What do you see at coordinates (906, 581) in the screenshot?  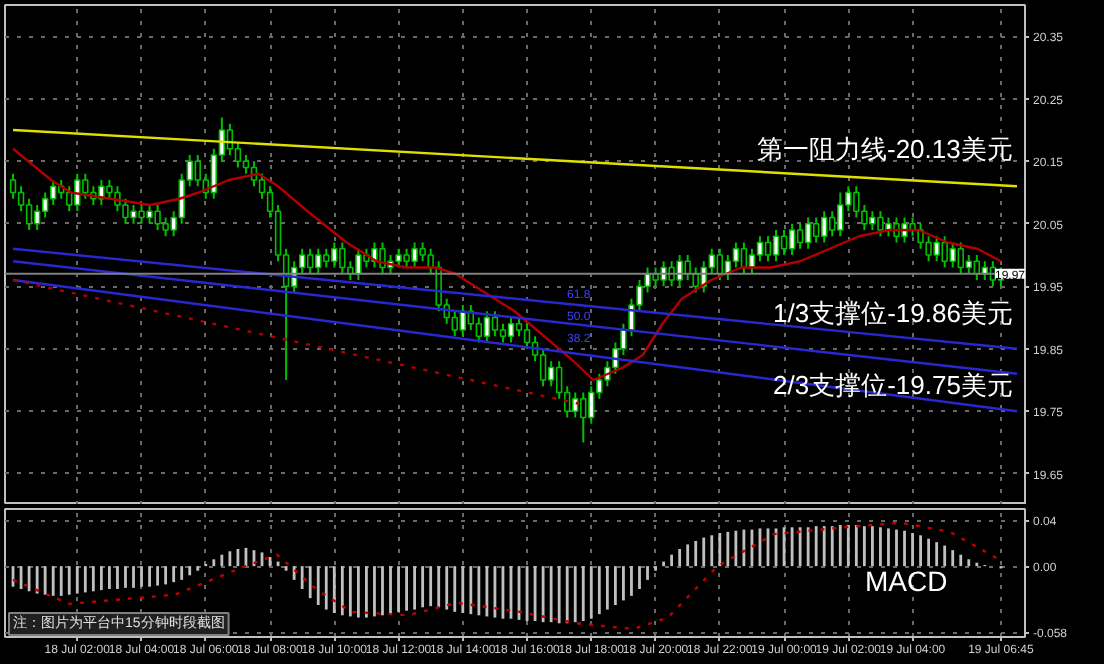 I see `text: MACD` at bounding box center [906, 581].